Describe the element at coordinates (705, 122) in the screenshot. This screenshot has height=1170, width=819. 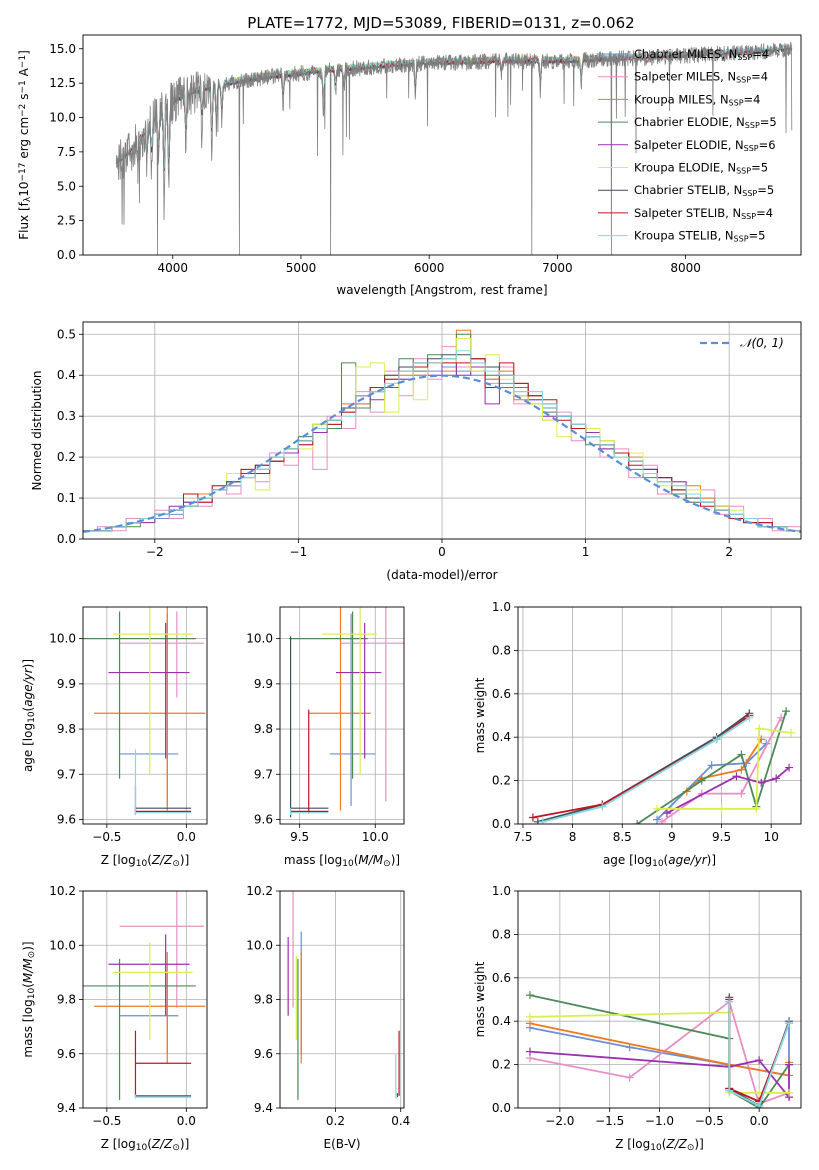
I see `legend-label-chabrier-elodie: Chabrier ELODIE, NSSP=5` at that location.